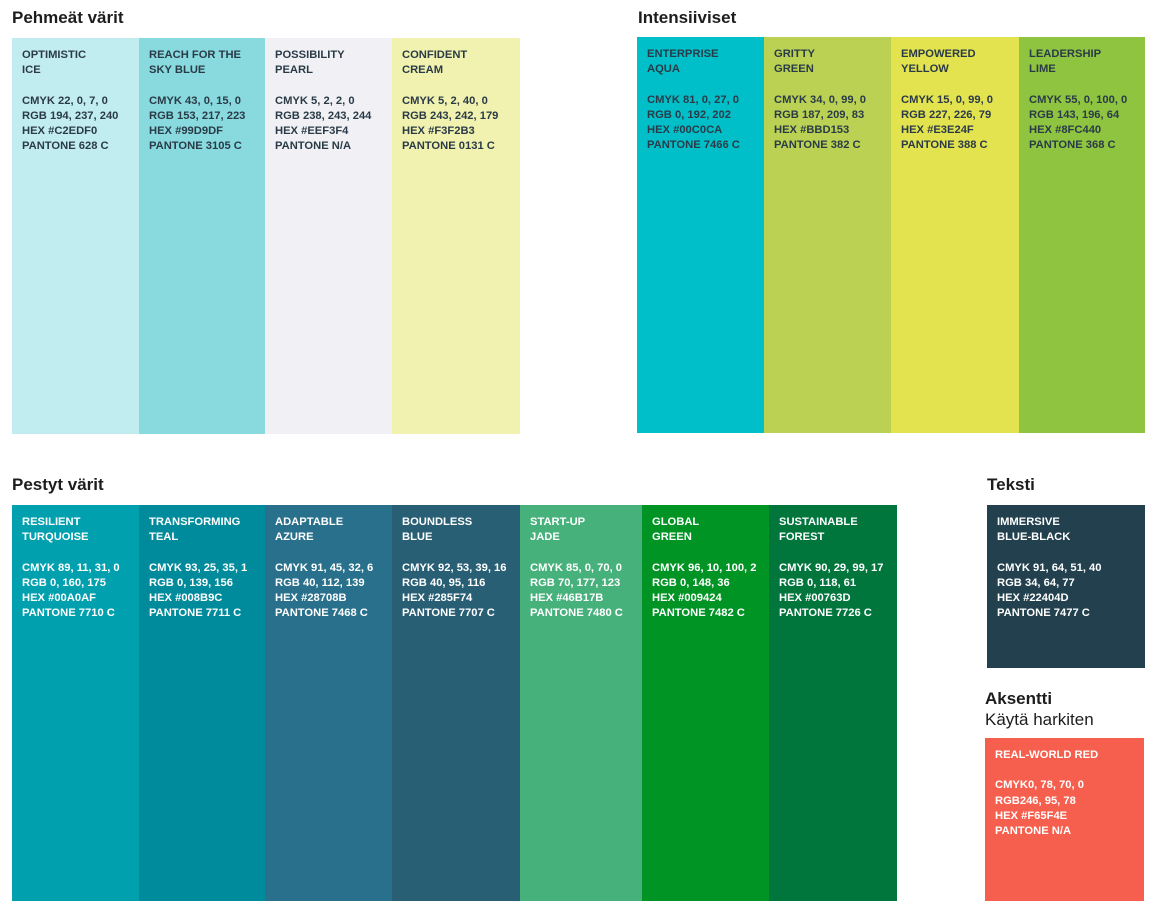 This screenshot has width=1159, height=919. What do you see at coordinates (202, 530) in the screenshot?
I see `swatch-name: TRANSFORMING TEAL` at bounding box center [202, 530].